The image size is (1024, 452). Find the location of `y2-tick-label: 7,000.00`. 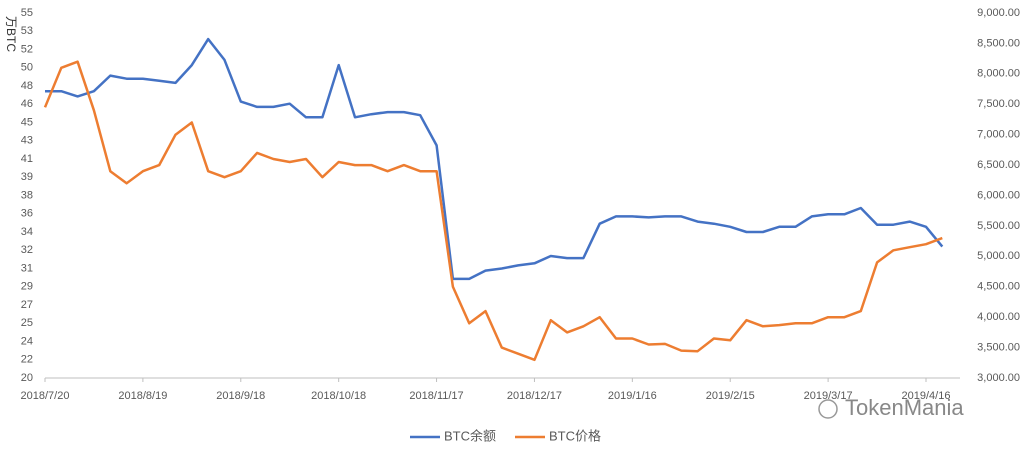

y2-tick-label: 7,000.00 is located at coordinates (998, 135).